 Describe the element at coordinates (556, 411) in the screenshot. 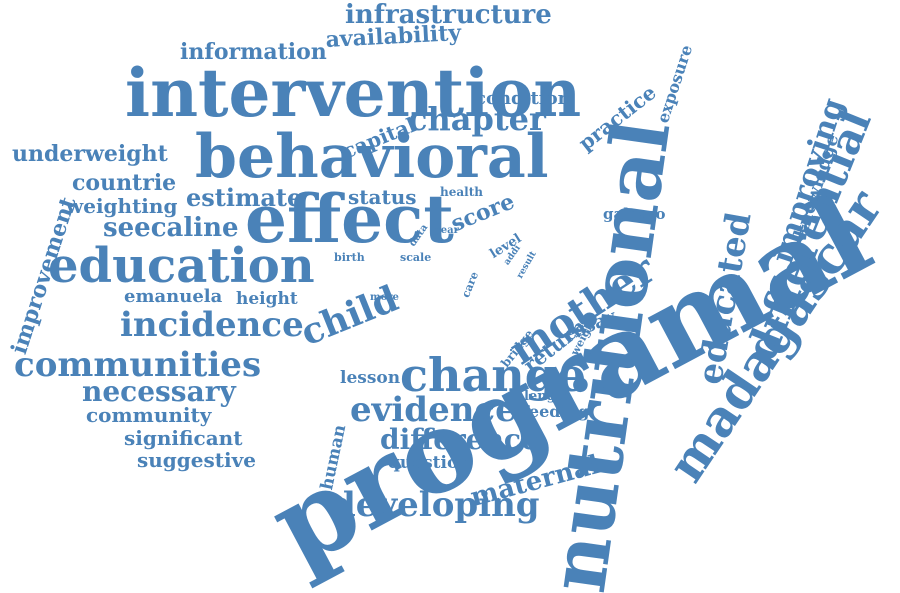

I see `word-feeding: feeding` at that location.